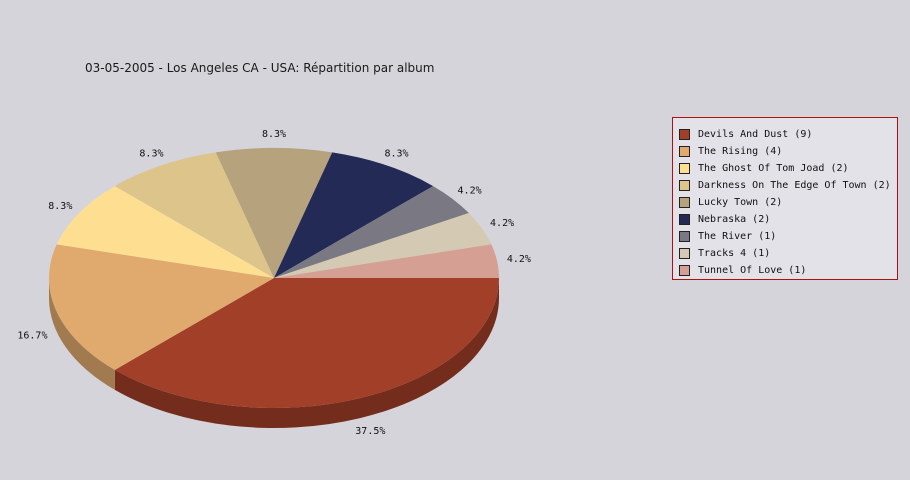 The image size is (910, 480). Describe the element at coordinates (794, 185) in the screenshot. I see `legend-label: Darkness On The Edge Of Town (2)` at that location.